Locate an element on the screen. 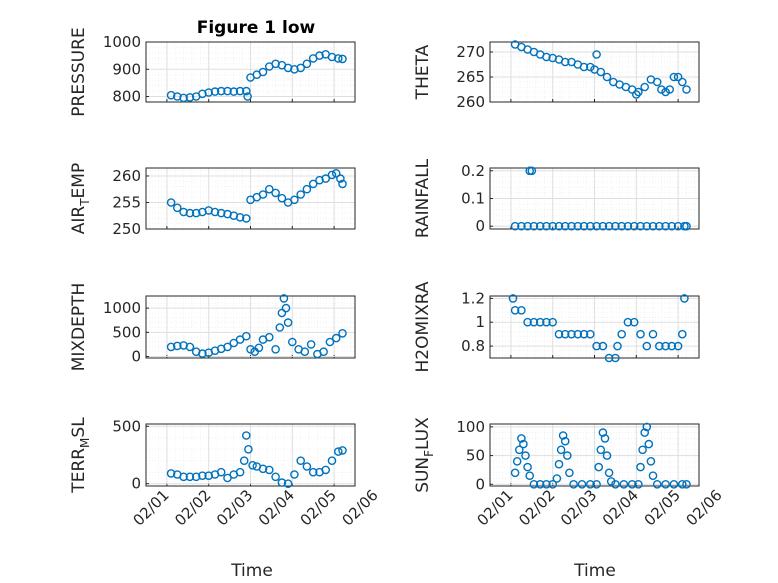 Image resolution: width=778 pixels, height=583 pixels. axes-frame is located at coordinates (594, 327).